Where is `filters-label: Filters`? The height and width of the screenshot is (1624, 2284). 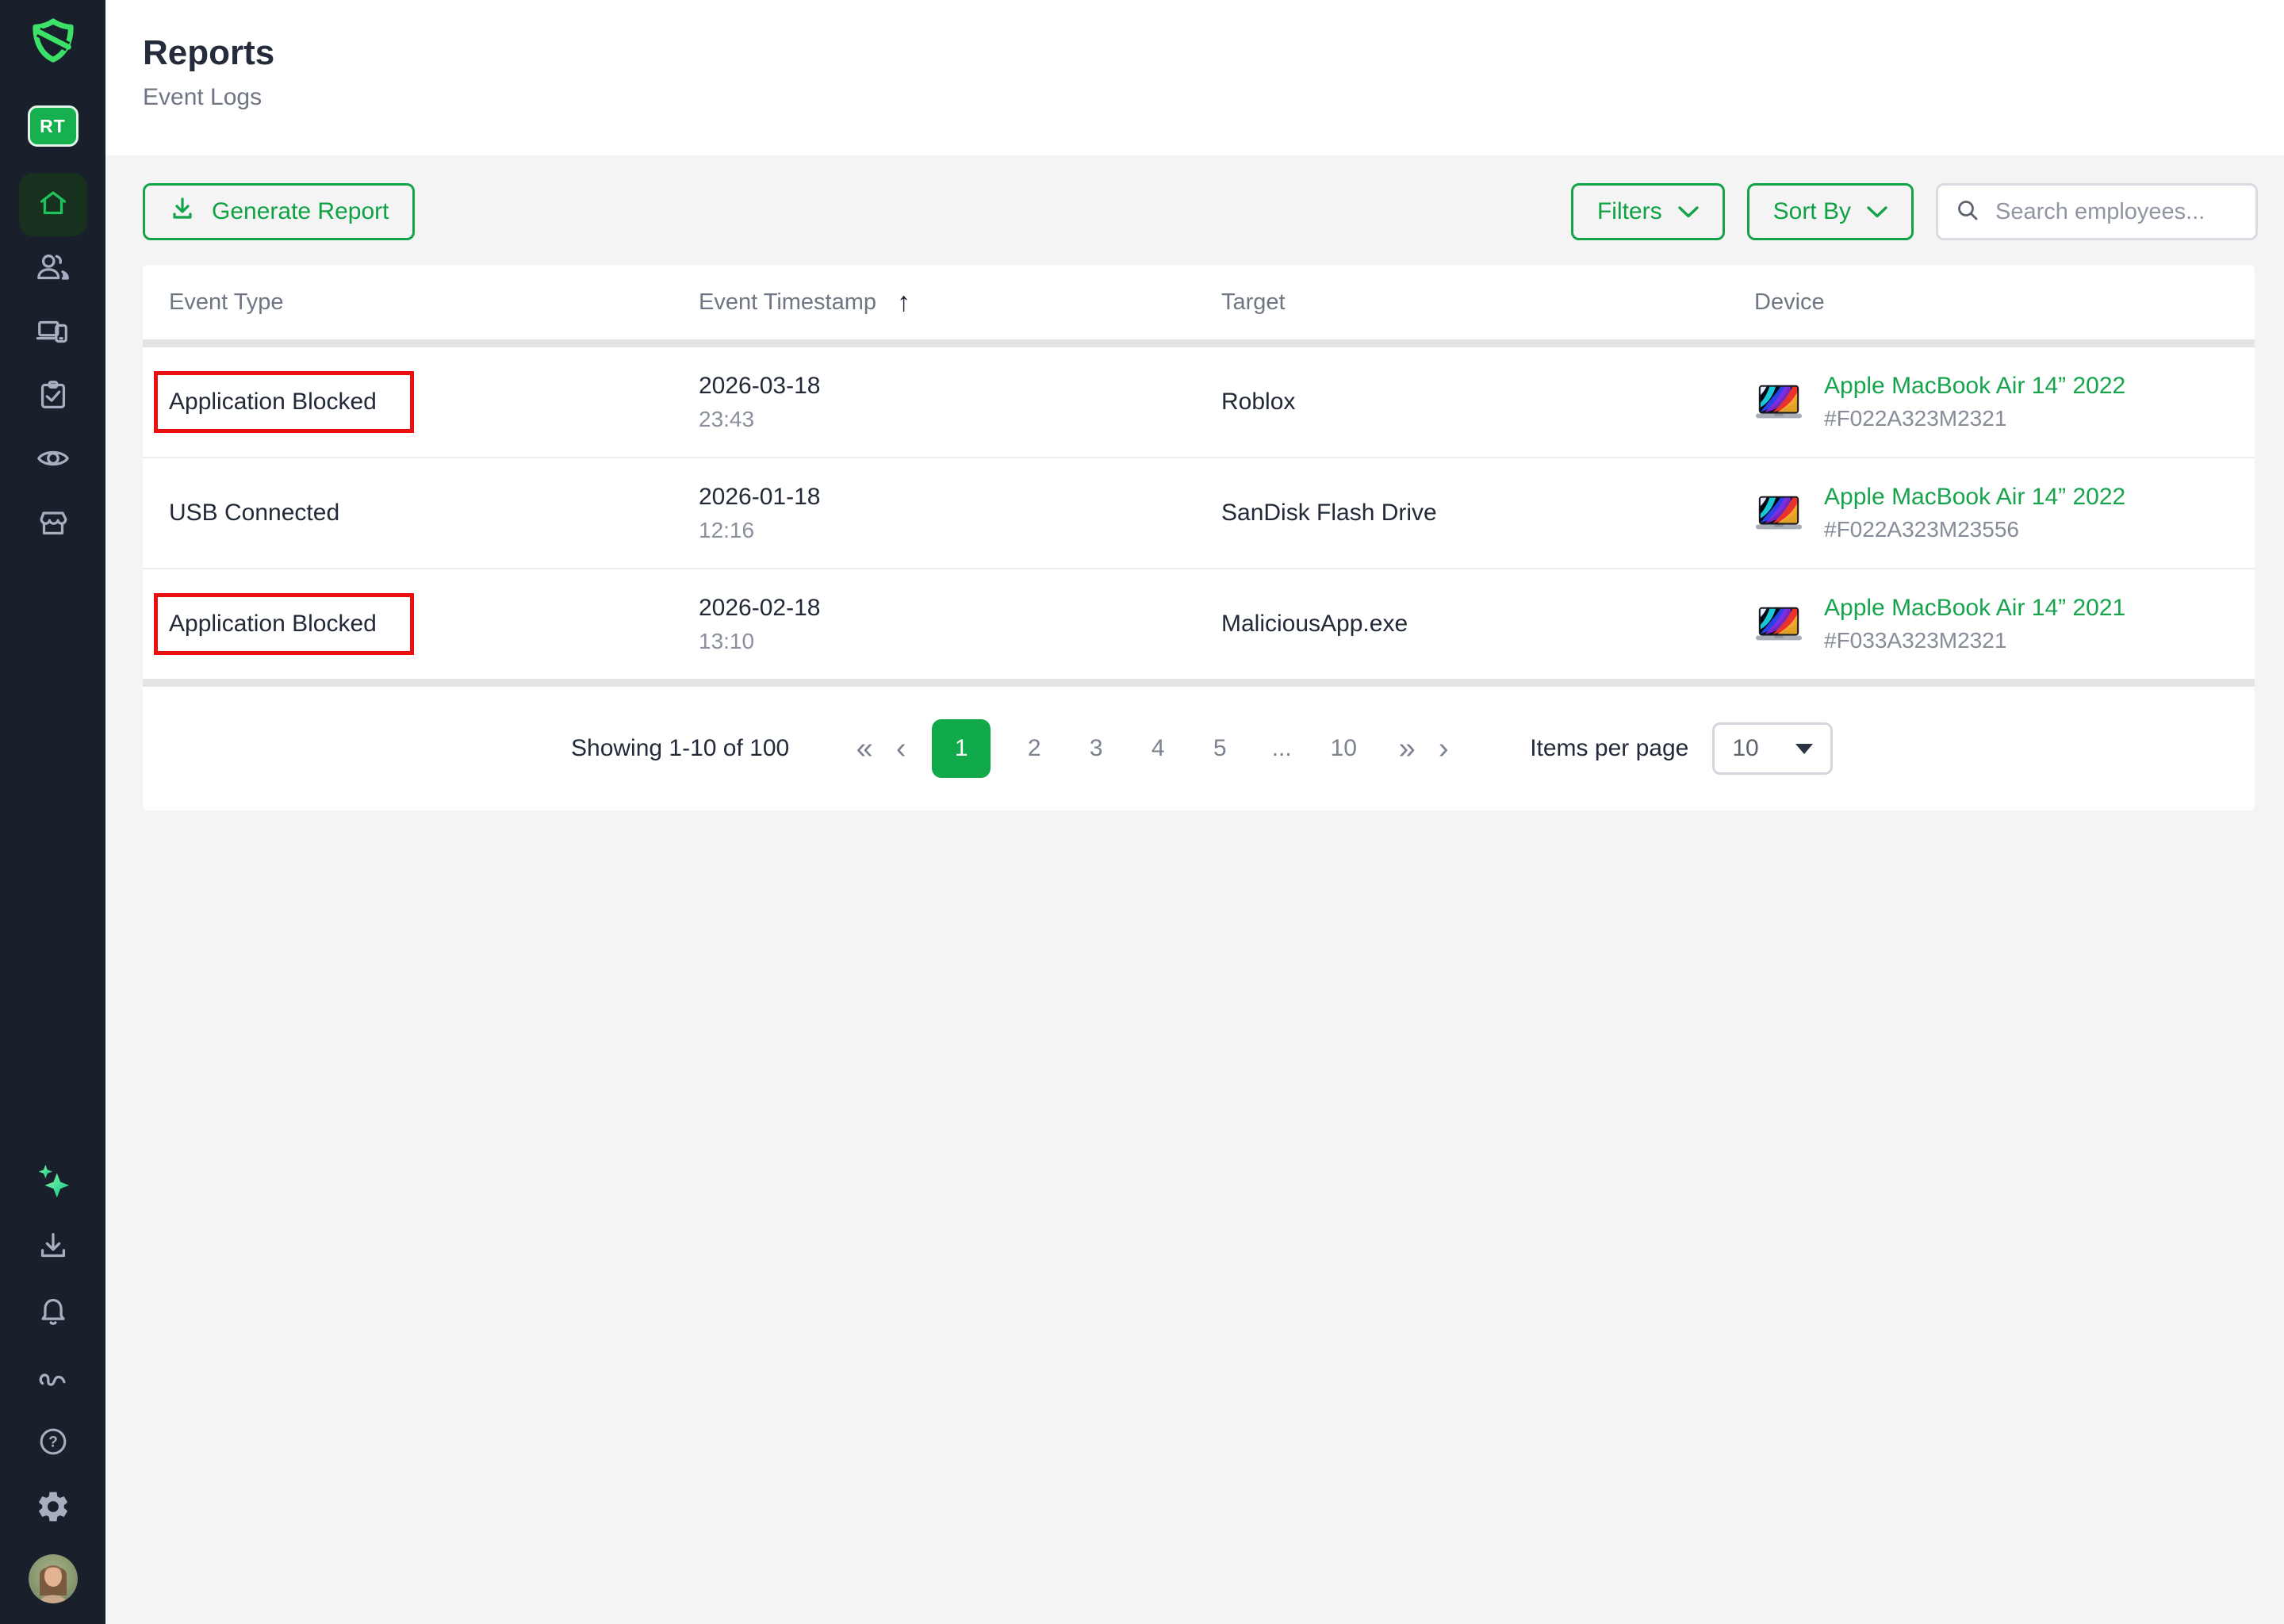 filters-label: Filters is located at coordinates (1629, 211).